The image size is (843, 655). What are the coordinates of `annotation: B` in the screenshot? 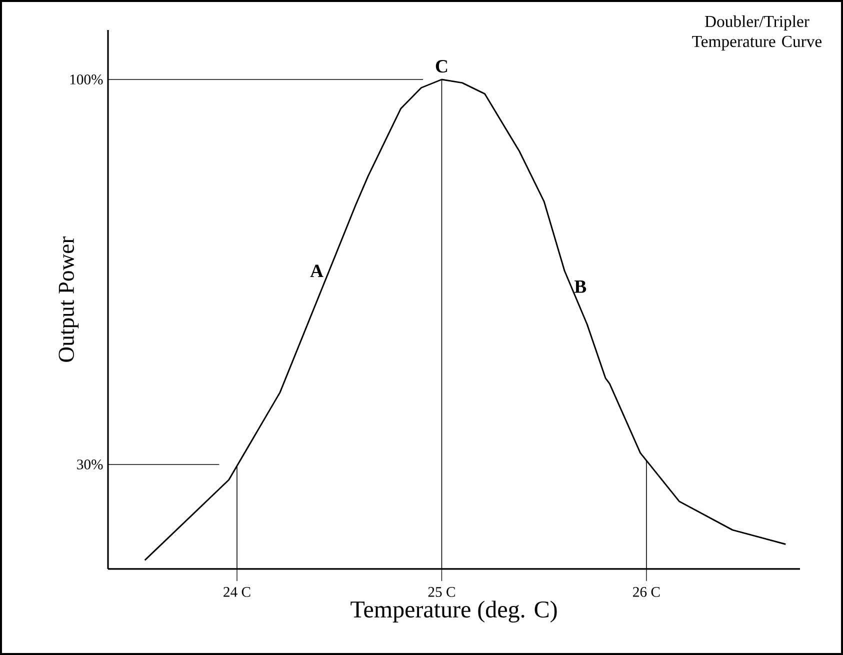 It's located at (580, 286).